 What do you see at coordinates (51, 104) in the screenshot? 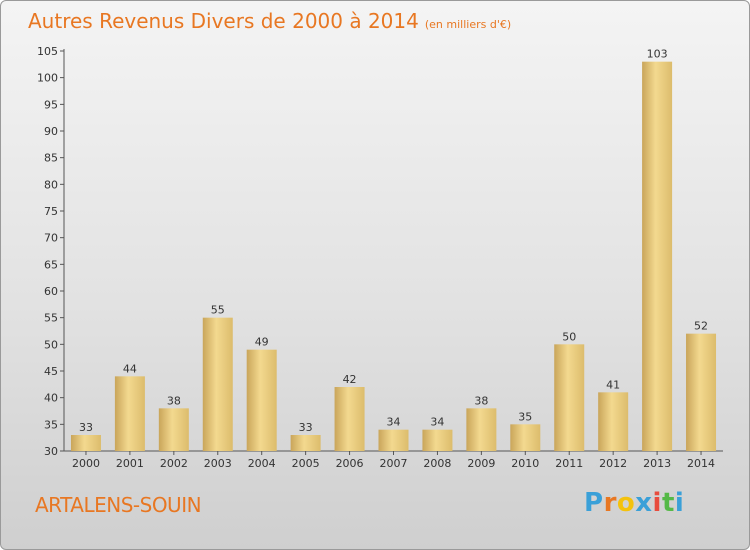
I see `y-tick-label: 95` at bounding box center [51, 104].